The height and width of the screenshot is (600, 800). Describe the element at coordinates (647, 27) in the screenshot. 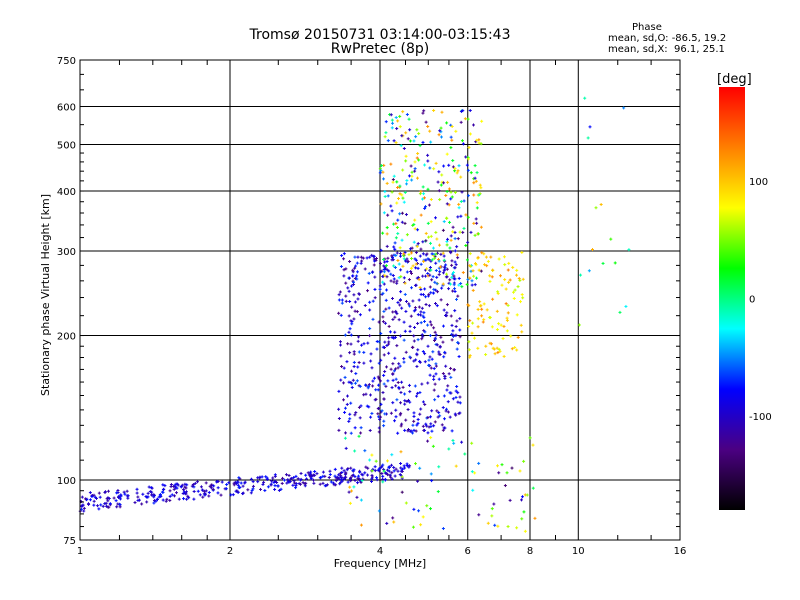

I see `phase-heading: Phase` at that location.